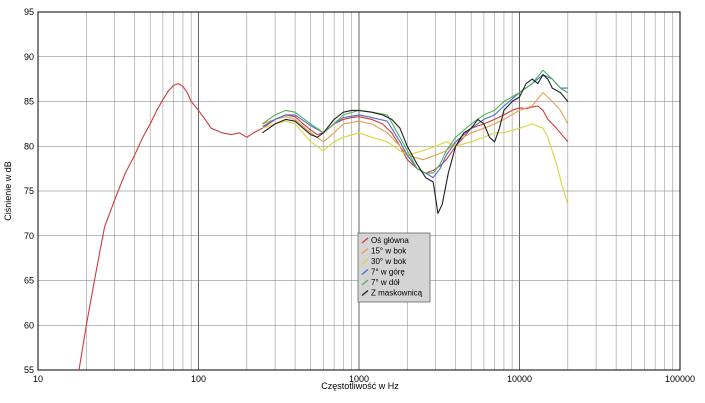 The image size is (705, 403). What do you see at coordinates (29, 12) in the screenshot?
I see `y-tick-label: 95` at bounding box center [29, 12].